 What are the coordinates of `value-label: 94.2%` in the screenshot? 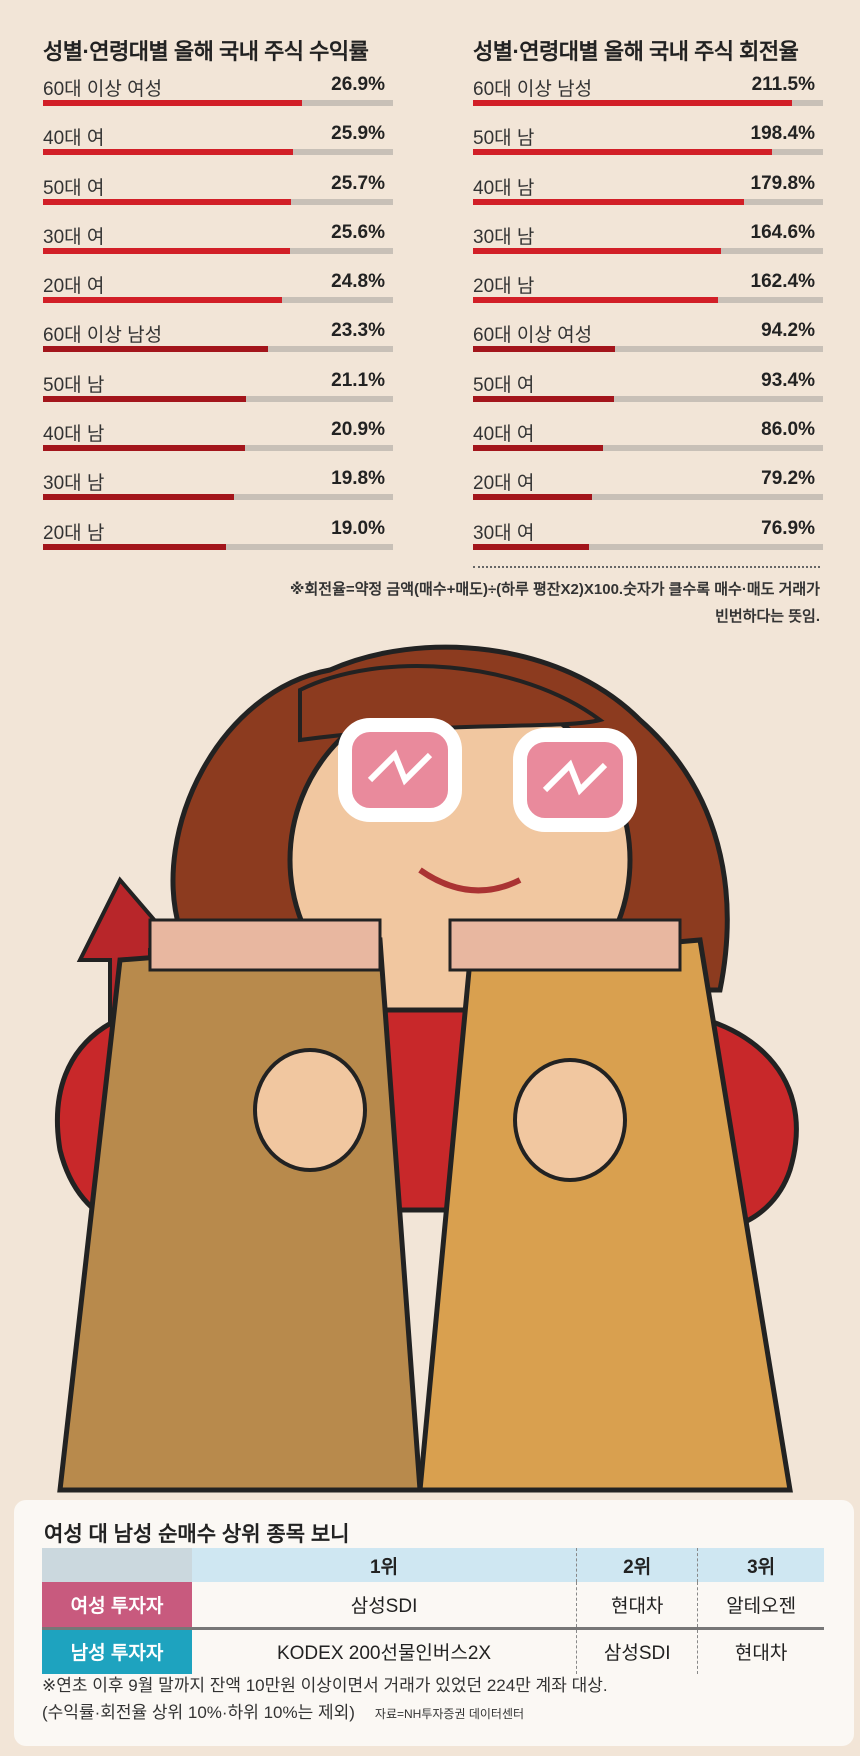 It's located at (788, 331).